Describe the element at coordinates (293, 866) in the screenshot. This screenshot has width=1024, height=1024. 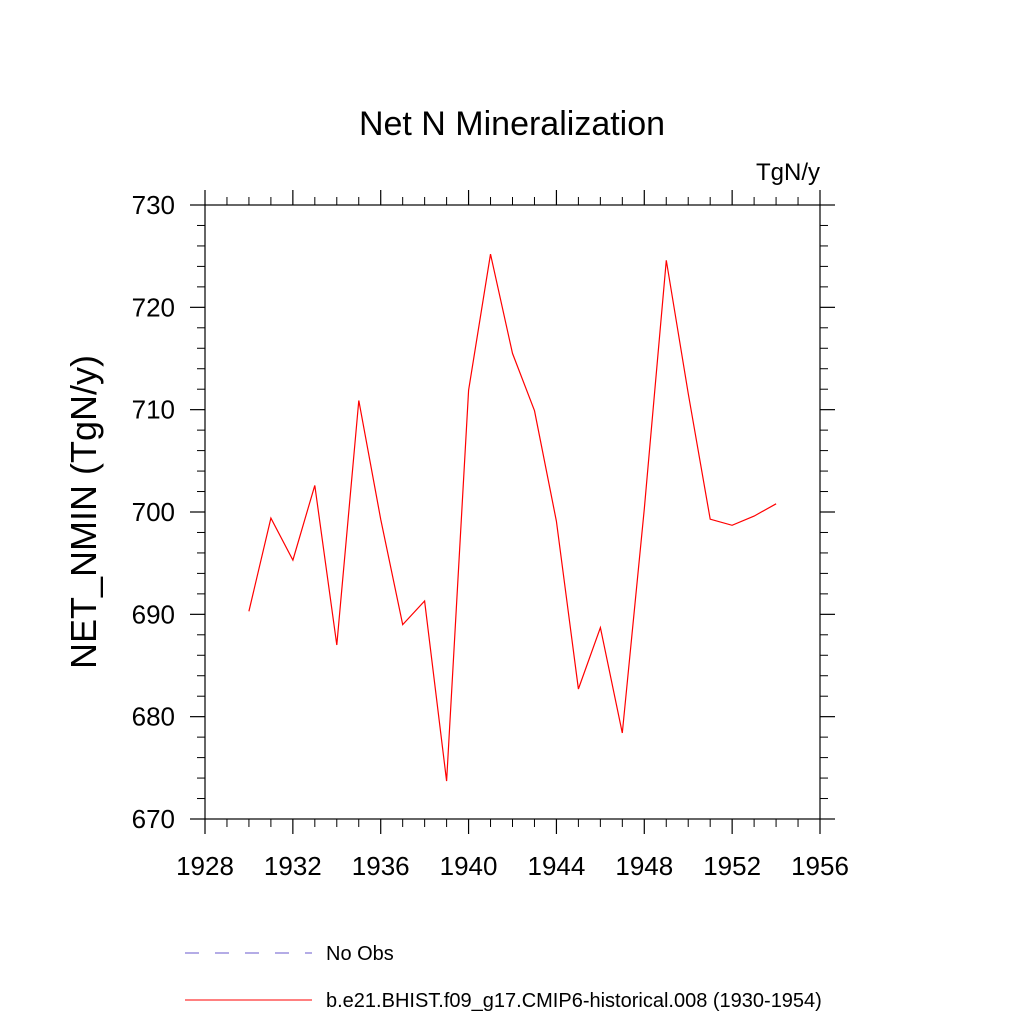
I see `x-tick-label: 1932` at that location.